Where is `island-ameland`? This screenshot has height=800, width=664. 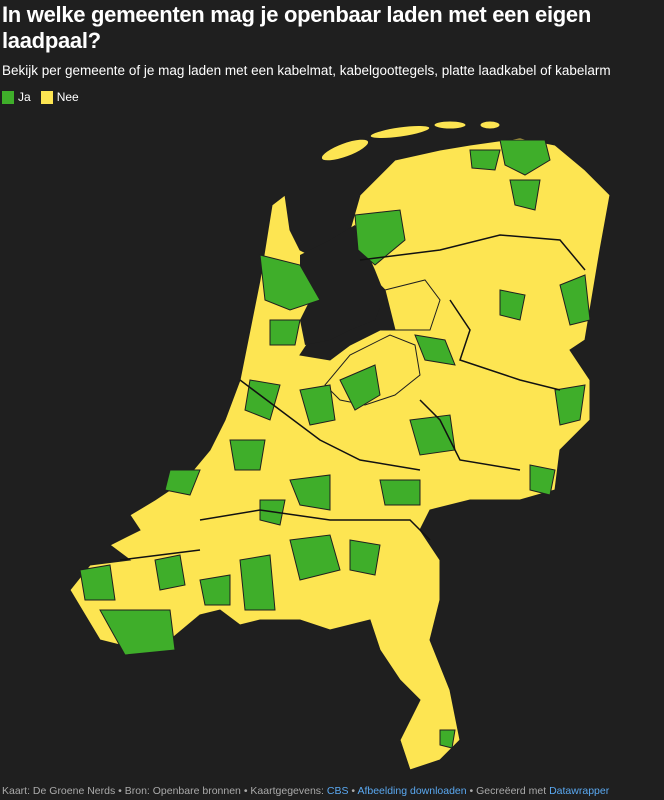
island-ameland is located at coordinates (450, 125).